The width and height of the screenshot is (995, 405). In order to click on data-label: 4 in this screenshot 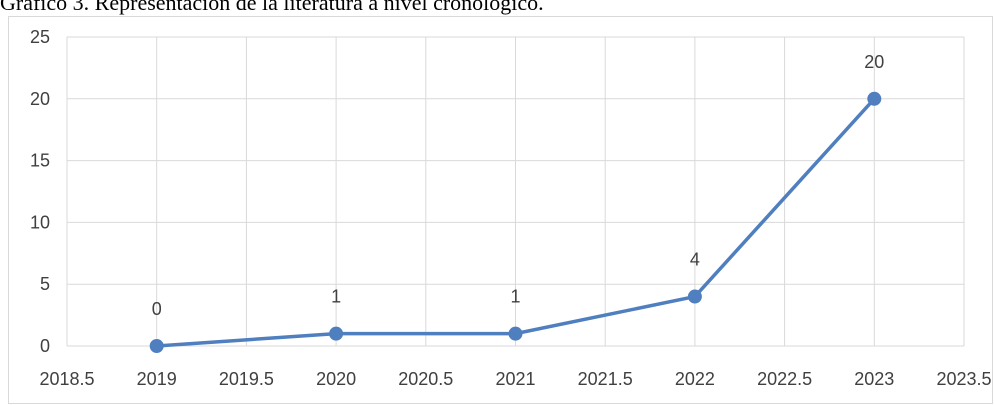, I will do `click(695, 260)`.